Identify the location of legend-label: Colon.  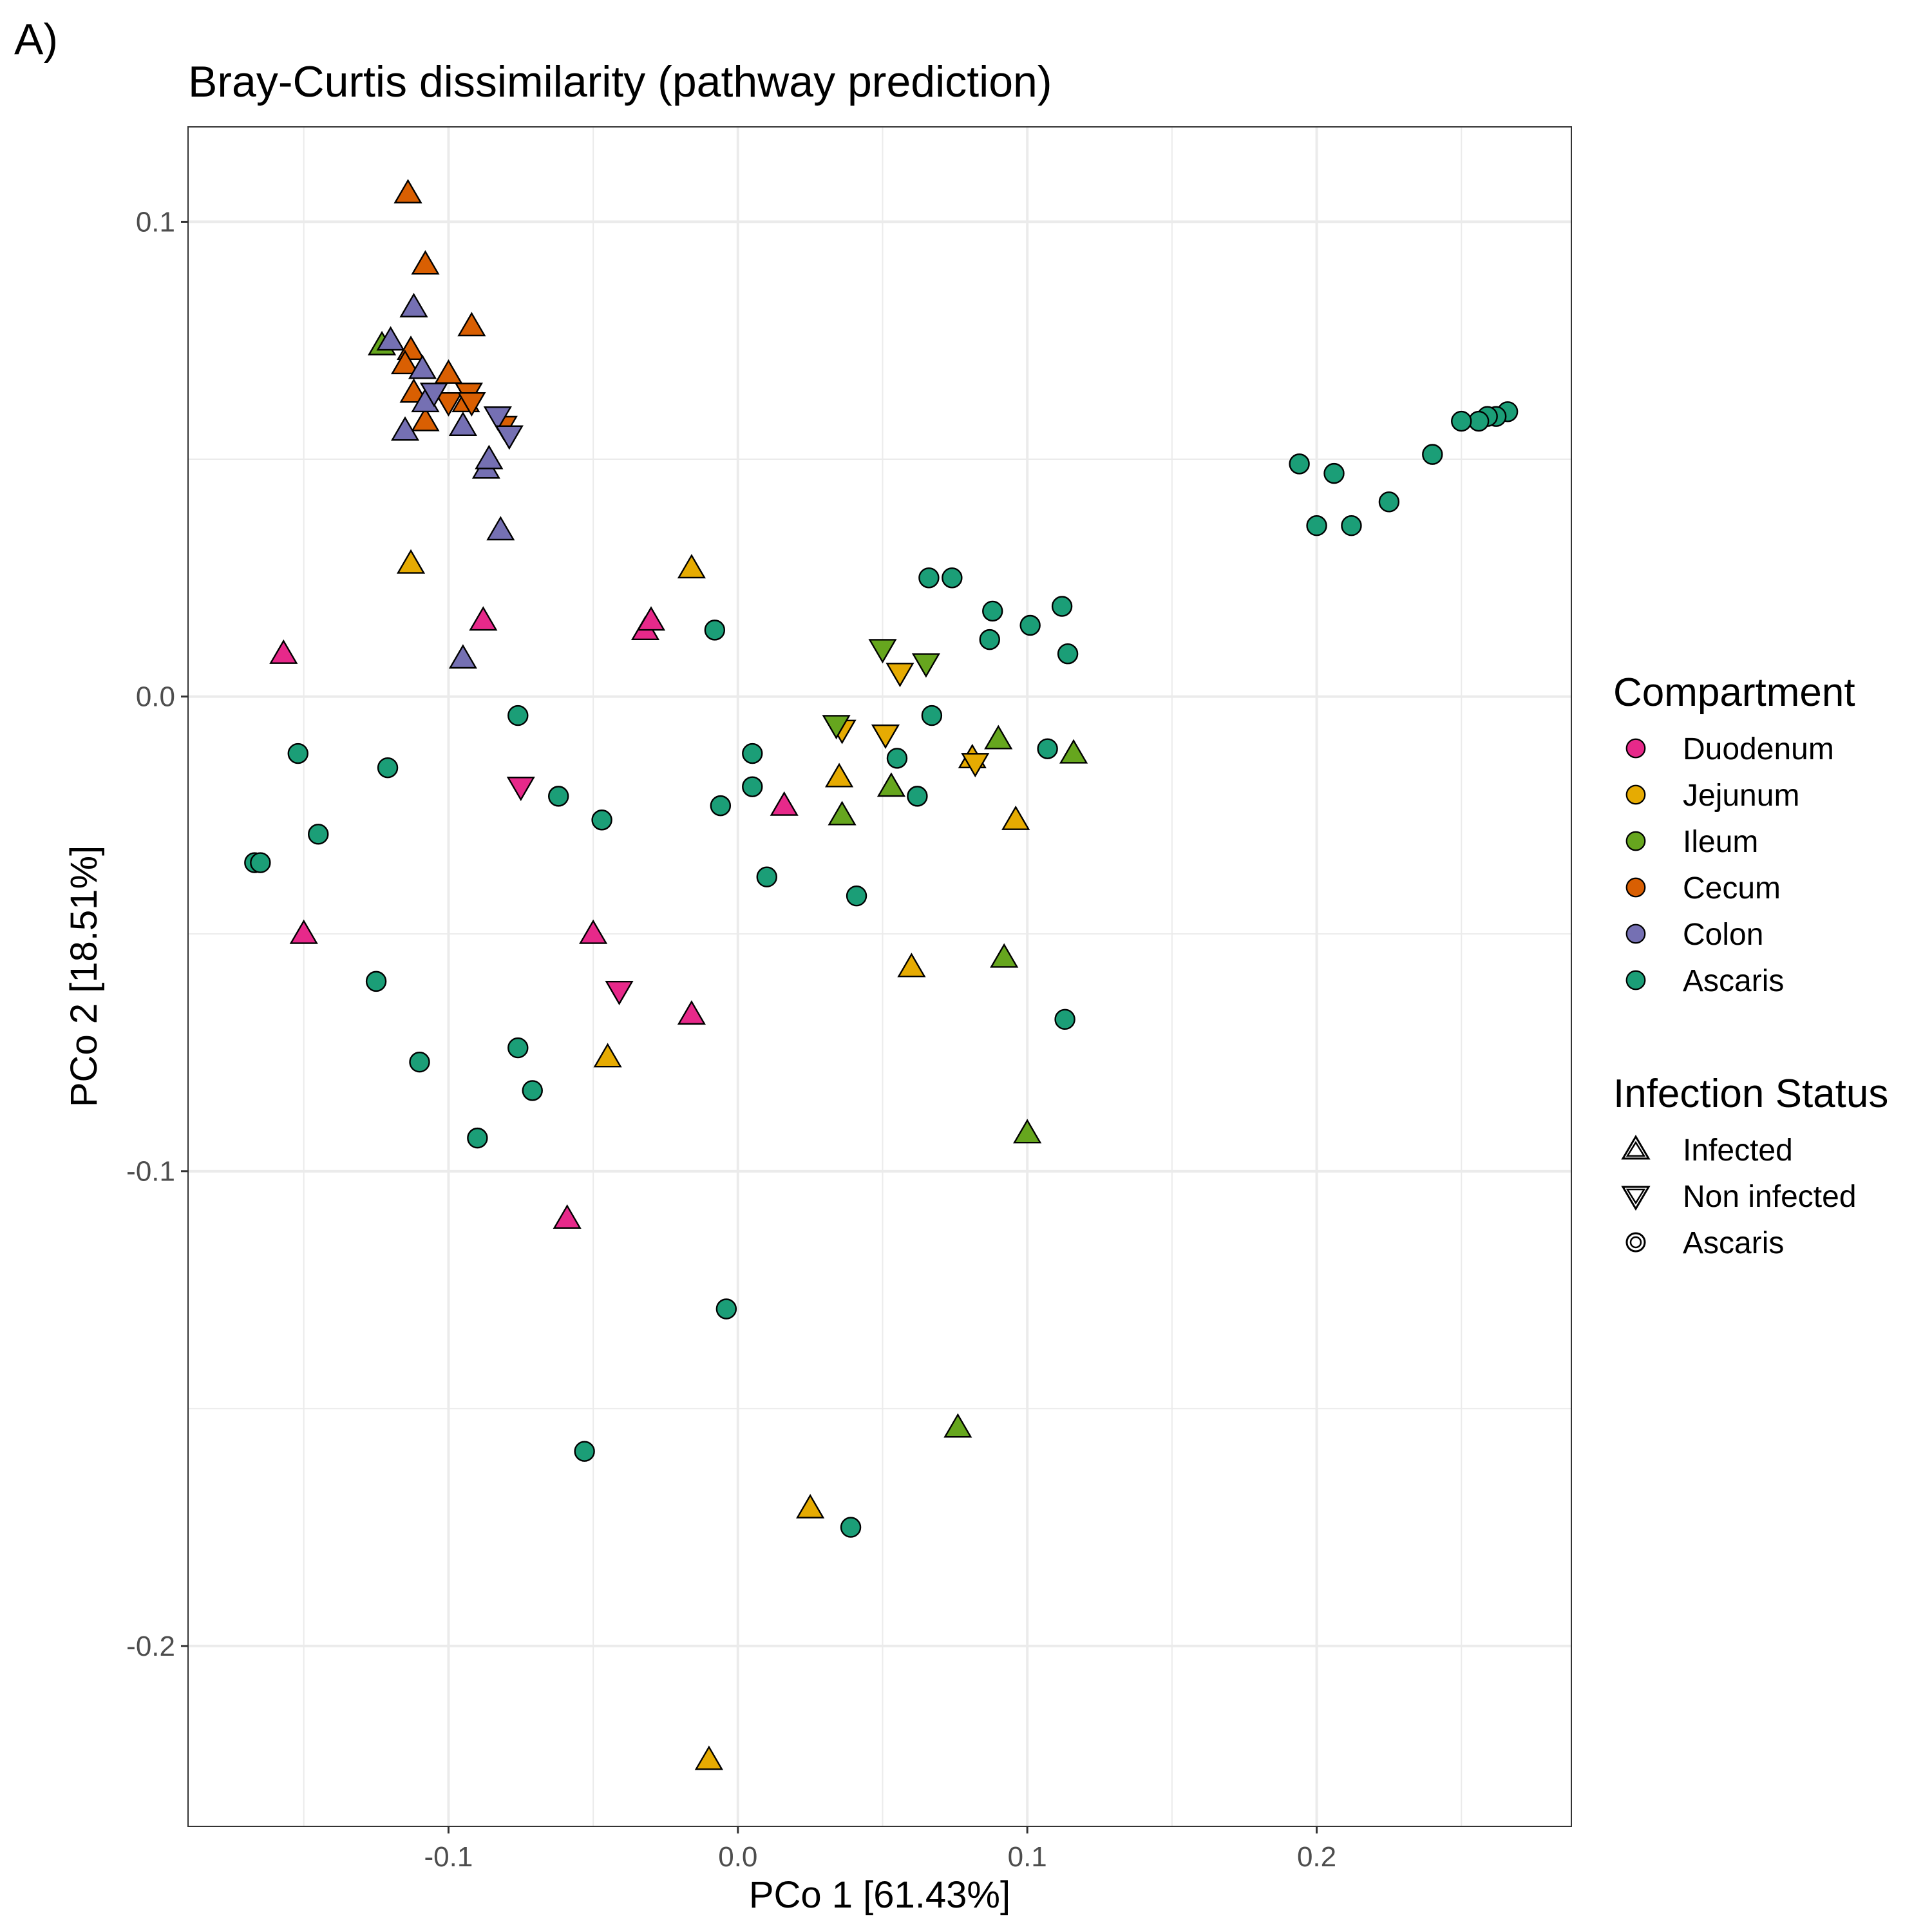
(1723, 935).